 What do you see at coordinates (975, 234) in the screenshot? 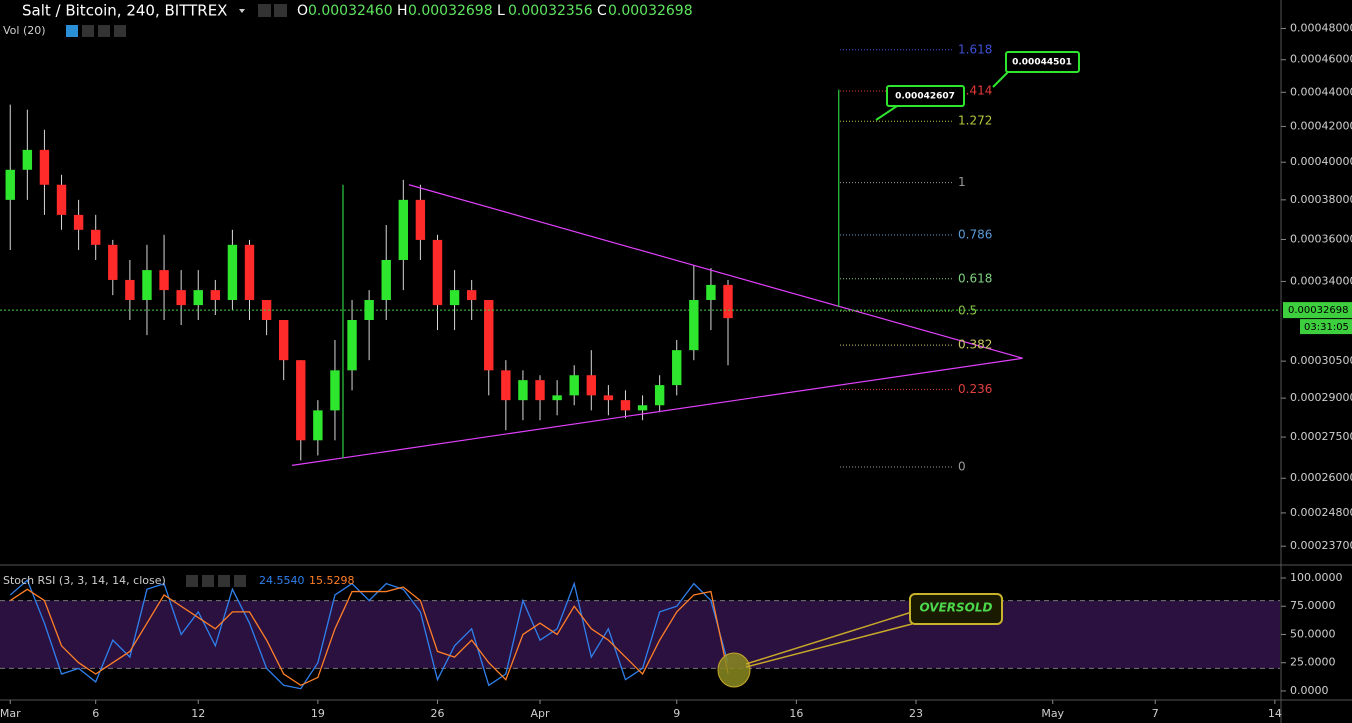
I see `fib-label: 0.786` at bounding box center [975, 234].